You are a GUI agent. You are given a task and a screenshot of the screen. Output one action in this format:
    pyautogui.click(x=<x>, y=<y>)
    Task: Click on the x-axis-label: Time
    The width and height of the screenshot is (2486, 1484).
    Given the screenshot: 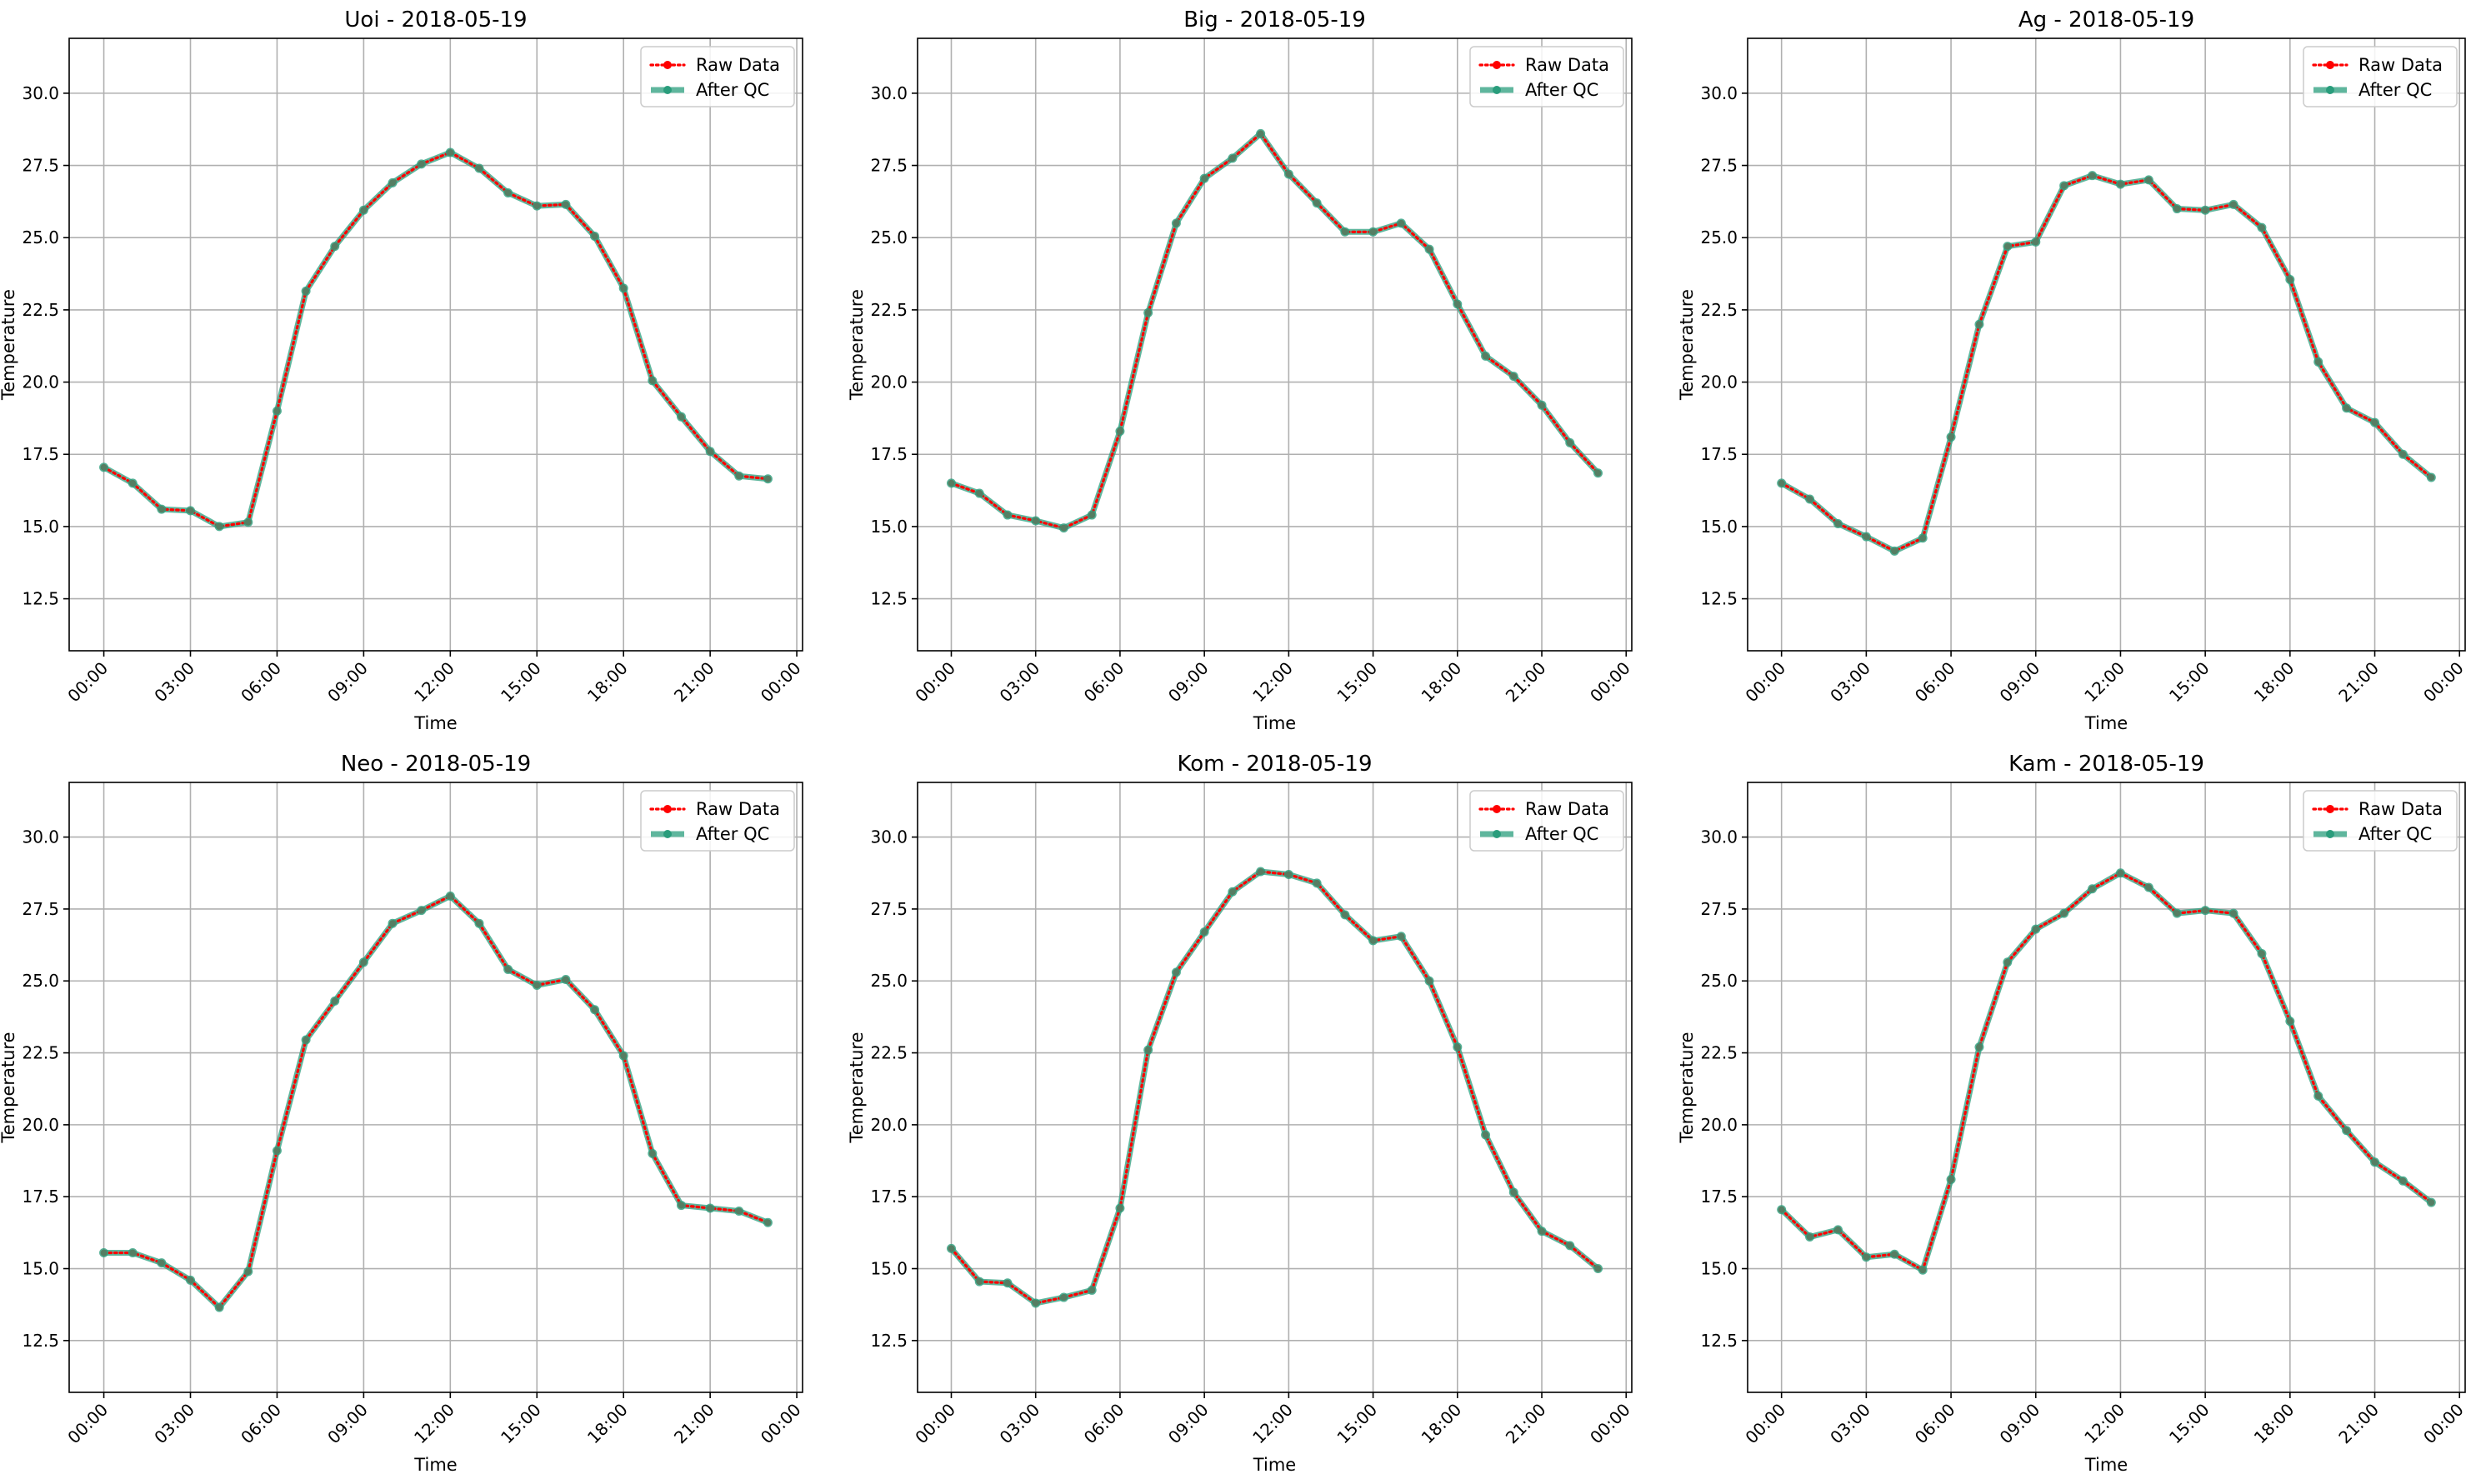 What is the action you would take?
    pyautogui.click(x=1274, y=1465)
    